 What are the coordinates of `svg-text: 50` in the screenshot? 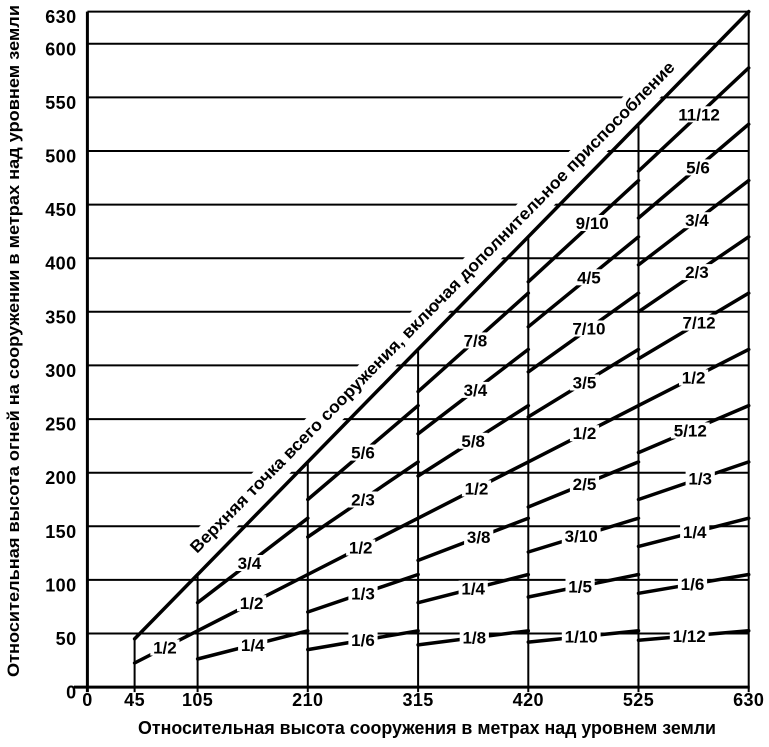 It's located at (66, 639).